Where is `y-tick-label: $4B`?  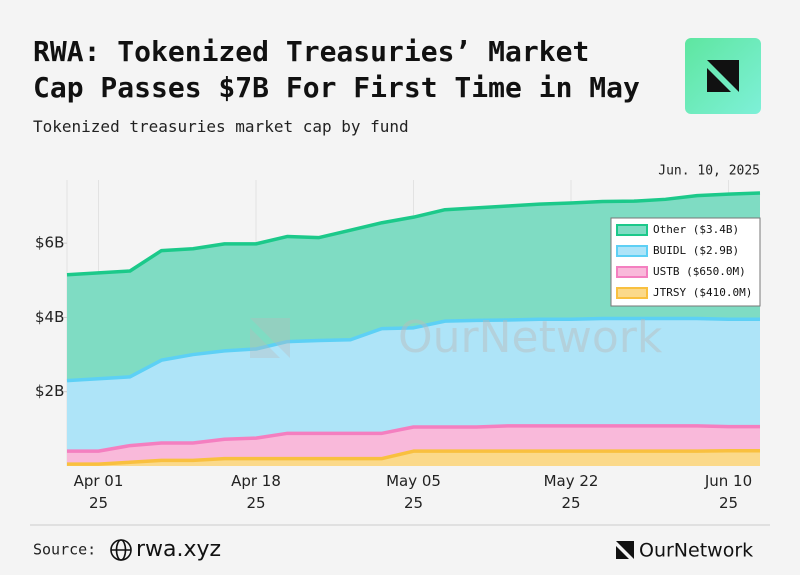 y-tick-label: $4B is located at coordinates (49, 317).